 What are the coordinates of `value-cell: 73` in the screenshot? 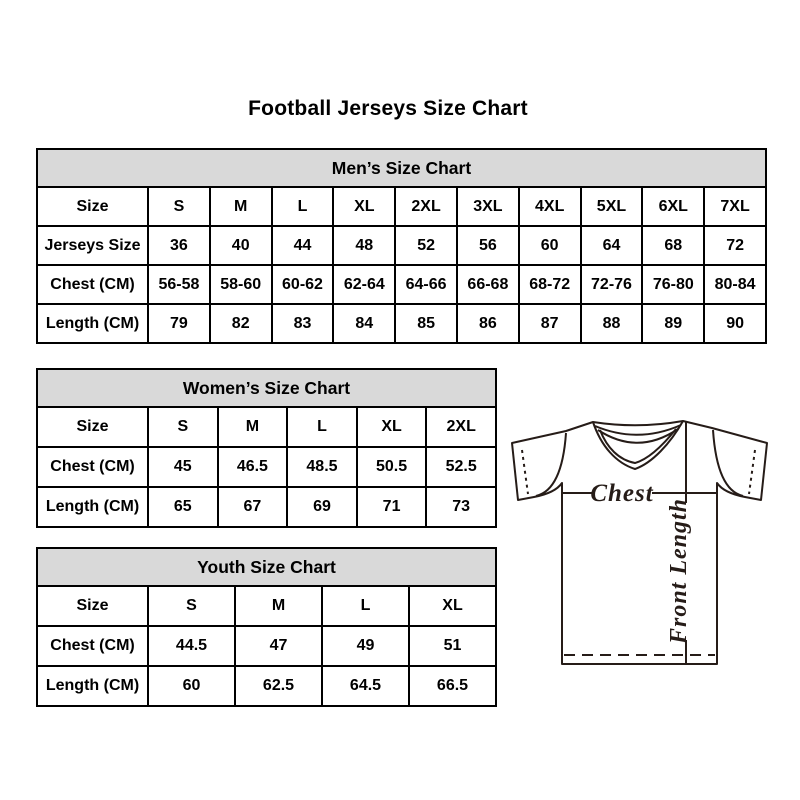 It's located at (461, 507).